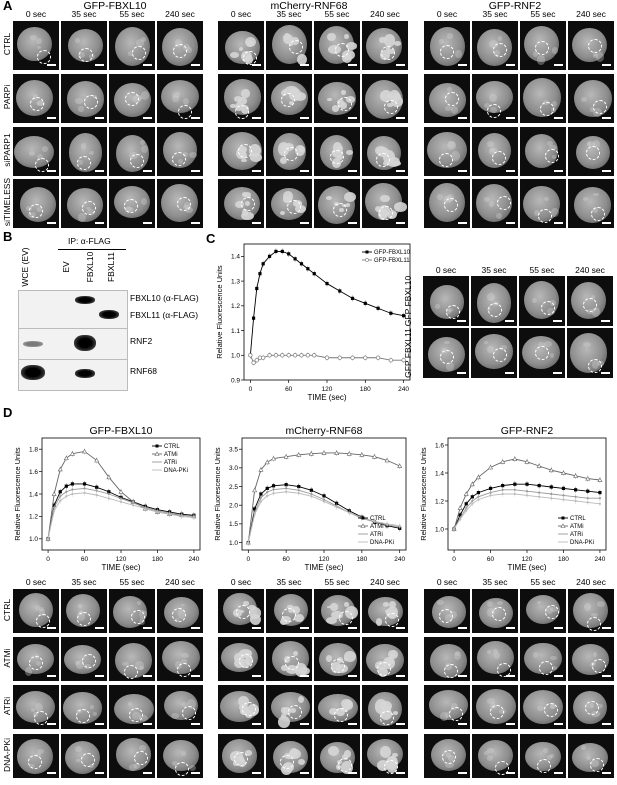 The height and width of the screenshot is (785, 617). I want to click on time-label: 55 sec, so click(543, 582).